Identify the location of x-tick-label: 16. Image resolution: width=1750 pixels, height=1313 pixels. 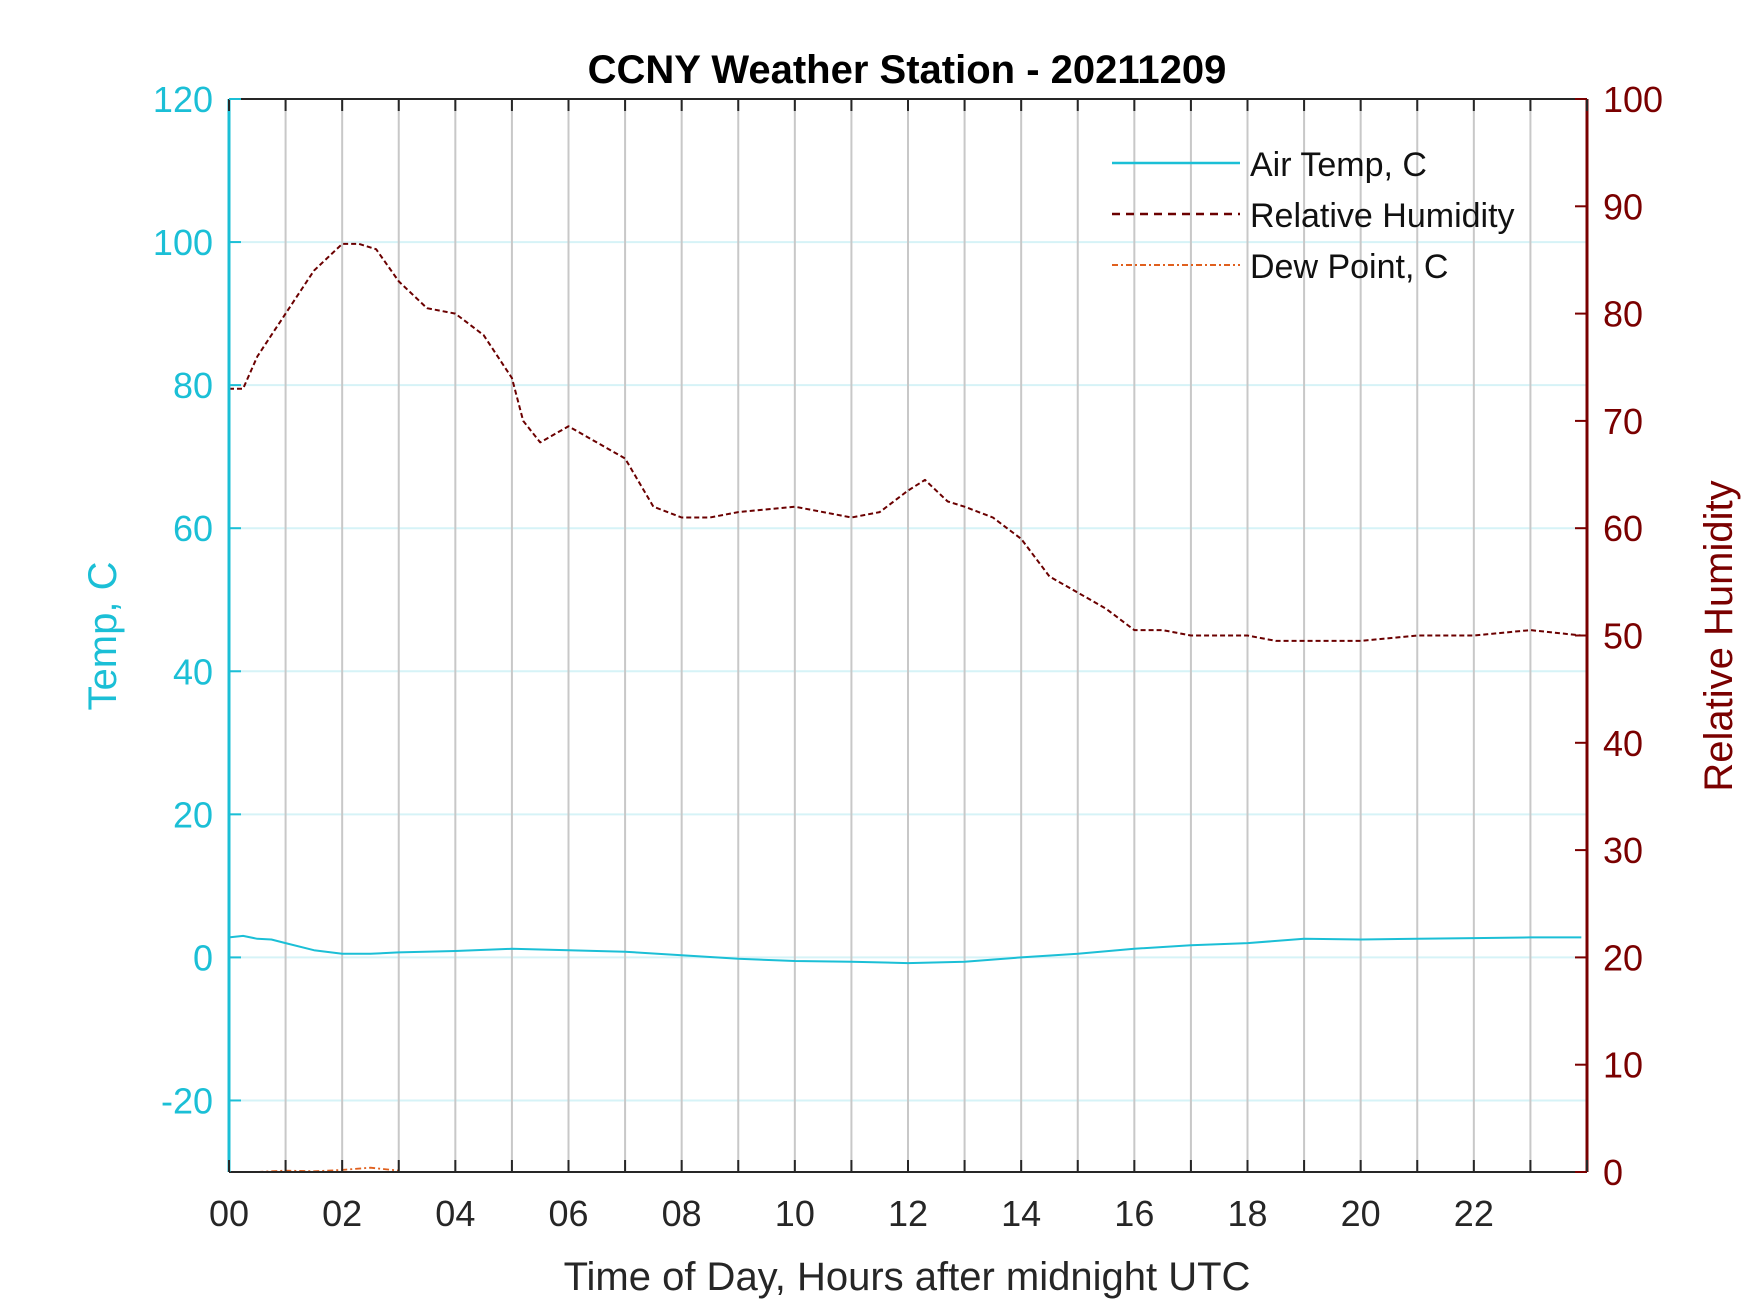
(1134, 1213).